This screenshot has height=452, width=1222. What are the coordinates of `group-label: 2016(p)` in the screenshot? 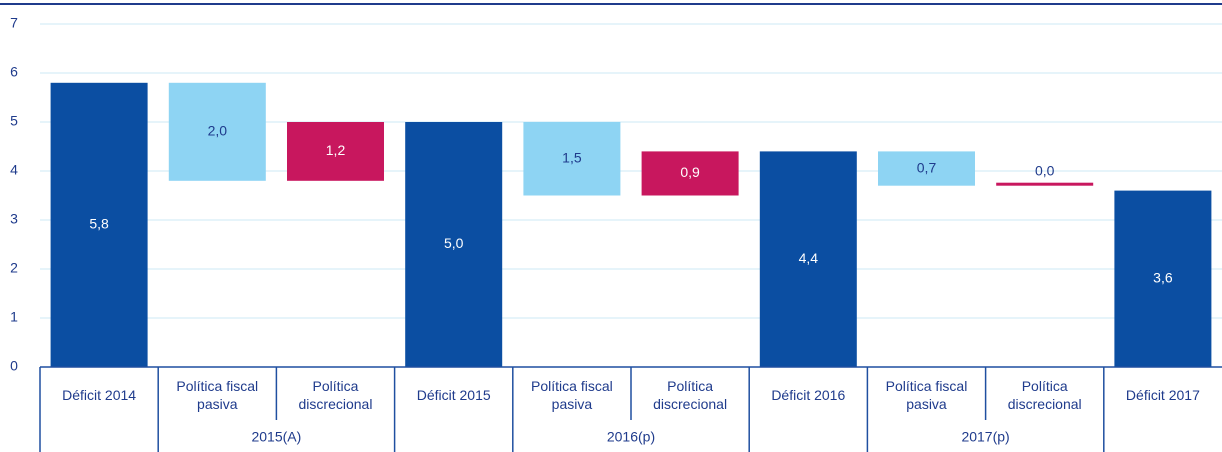 It's located at (631, 437).